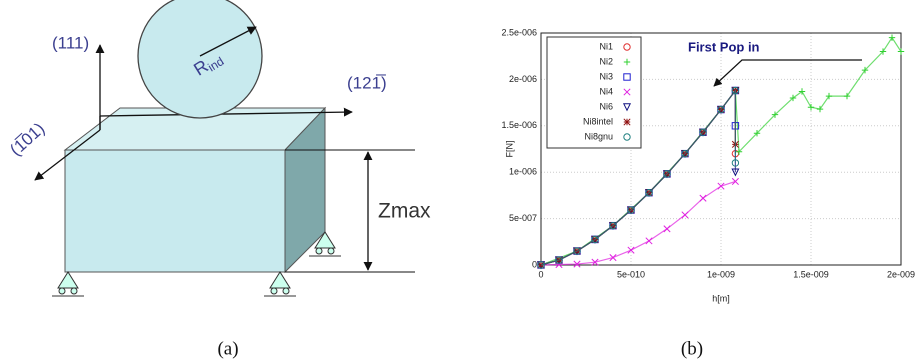  What do you see at coordinates (534, 264) in the screenshot?
I see `y-tick-label: 0` at bounding box center [534, 264].